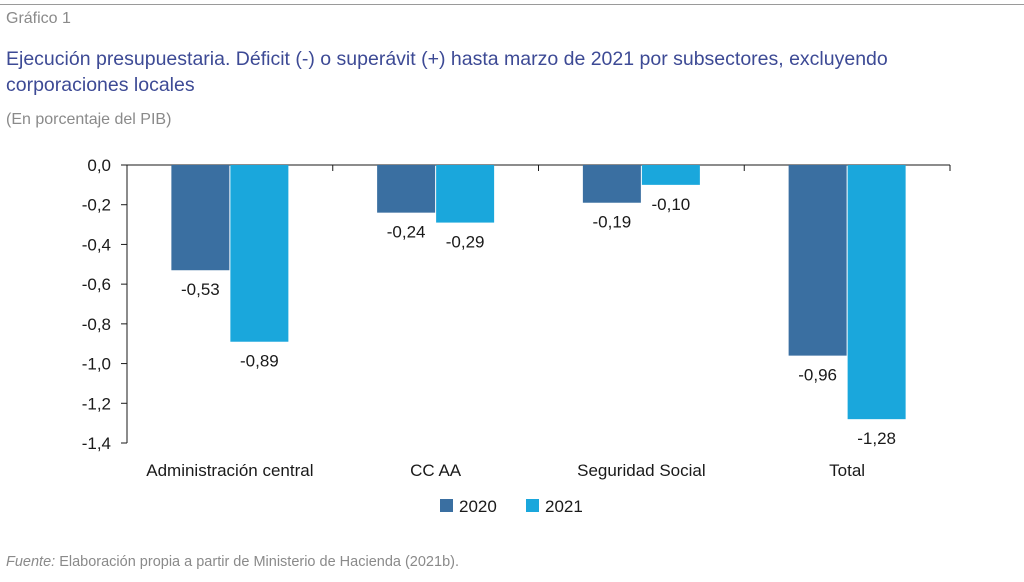  Describe the element at coordinates (96, 284) in the screenshot. I see `y-tick-label: -0,6` at that location.